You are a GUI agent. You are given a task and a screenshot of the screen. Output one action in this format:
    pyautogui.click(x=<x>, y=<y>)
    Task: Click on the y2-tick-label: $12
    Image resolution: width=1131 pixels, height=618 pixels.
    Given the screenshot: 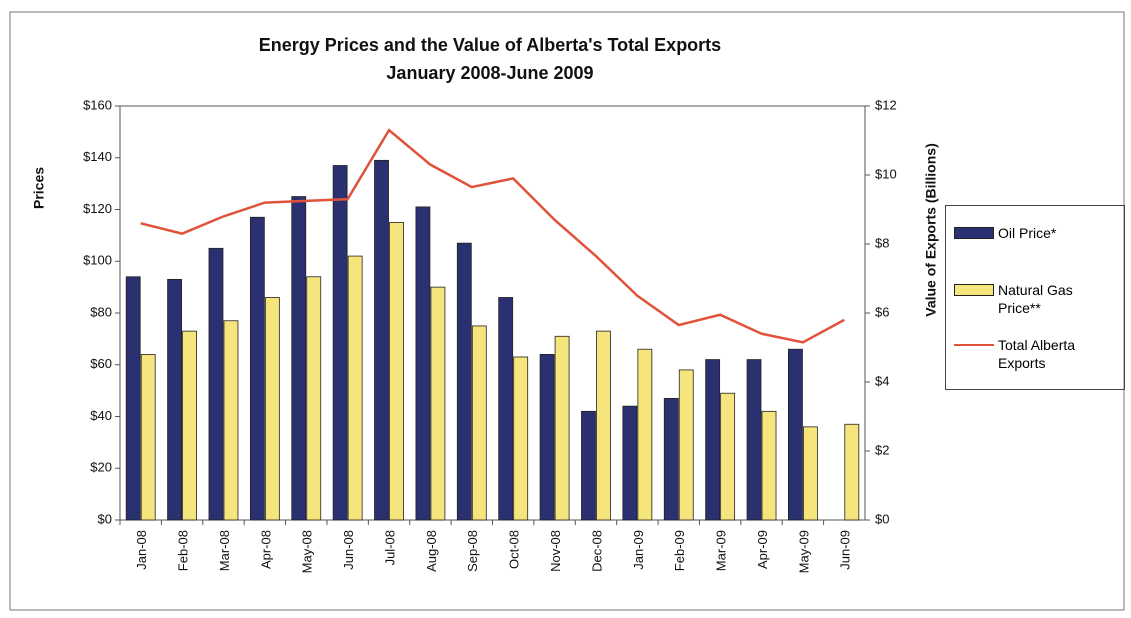 What is the action you would take?
    pyautogui.click(x=886, y=104)
    